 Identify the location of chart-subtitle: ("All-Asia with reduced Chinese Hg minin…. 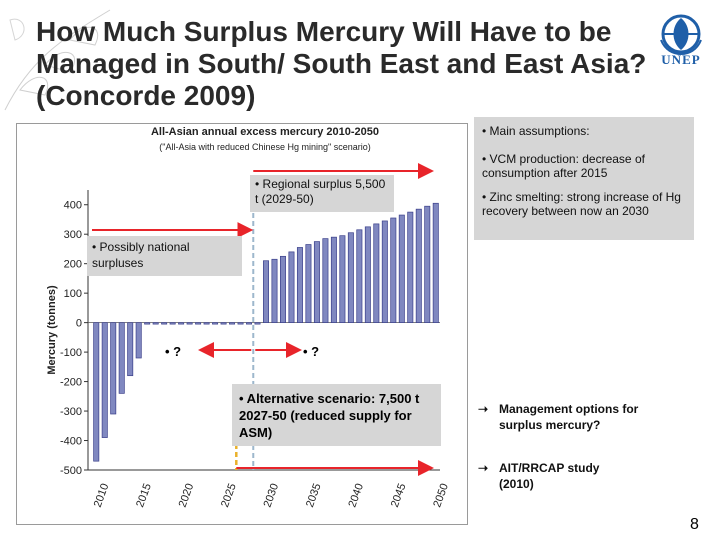
(265, 147).